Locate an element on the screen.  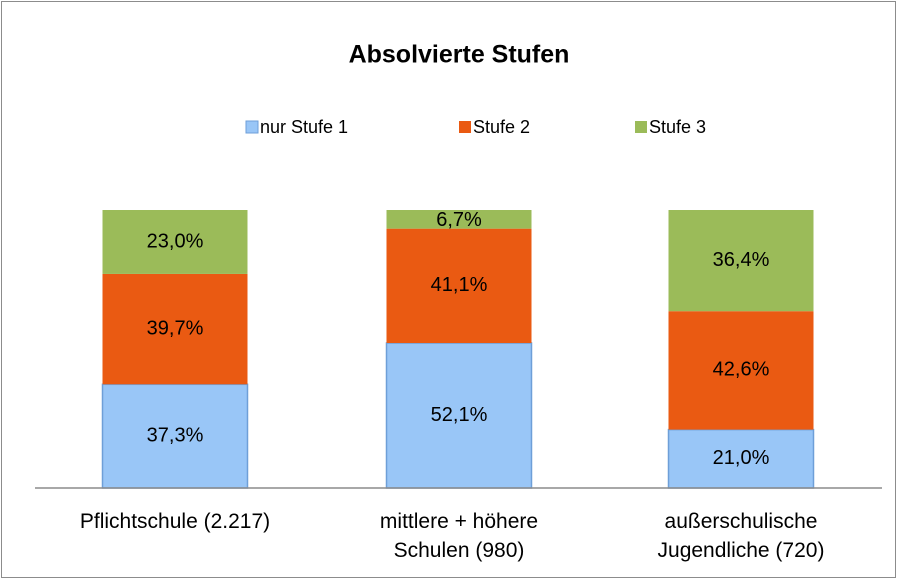
data-label: 37,3% is located at coordinates (175, 435).